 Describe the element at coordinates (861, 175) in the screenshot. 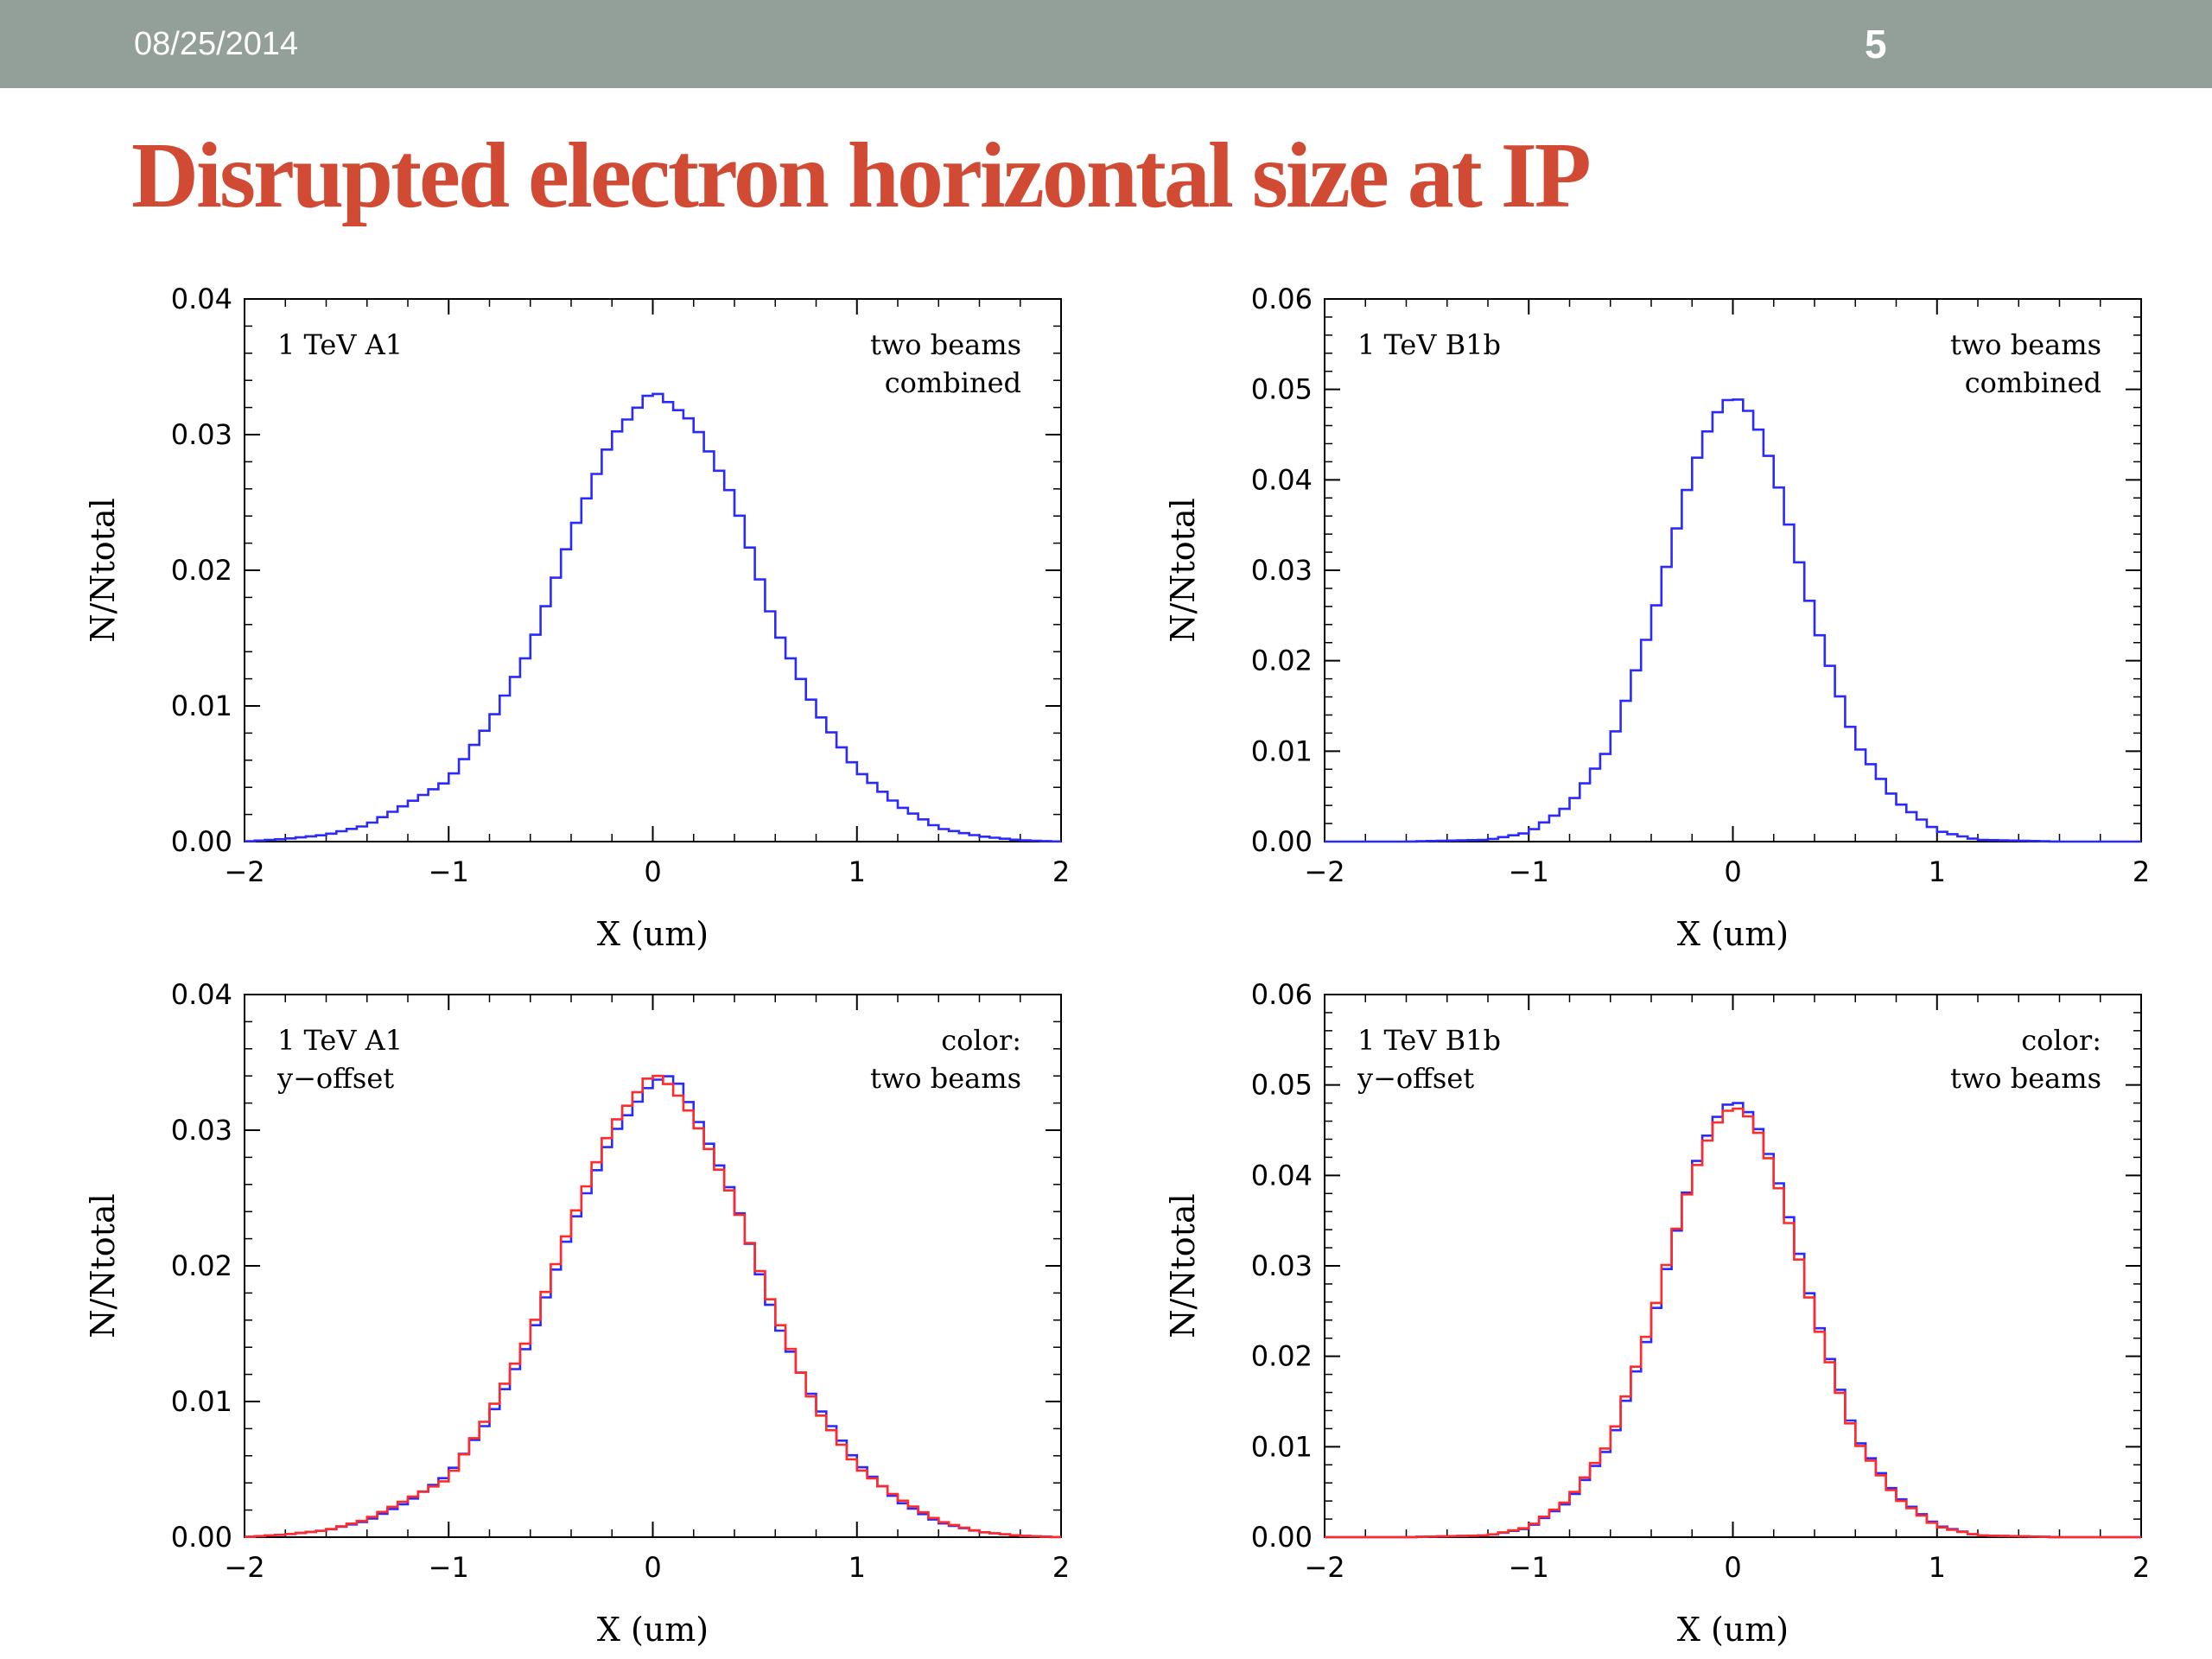

I see `slide-title: Disrupted electron horizontal size at IP` at that location.